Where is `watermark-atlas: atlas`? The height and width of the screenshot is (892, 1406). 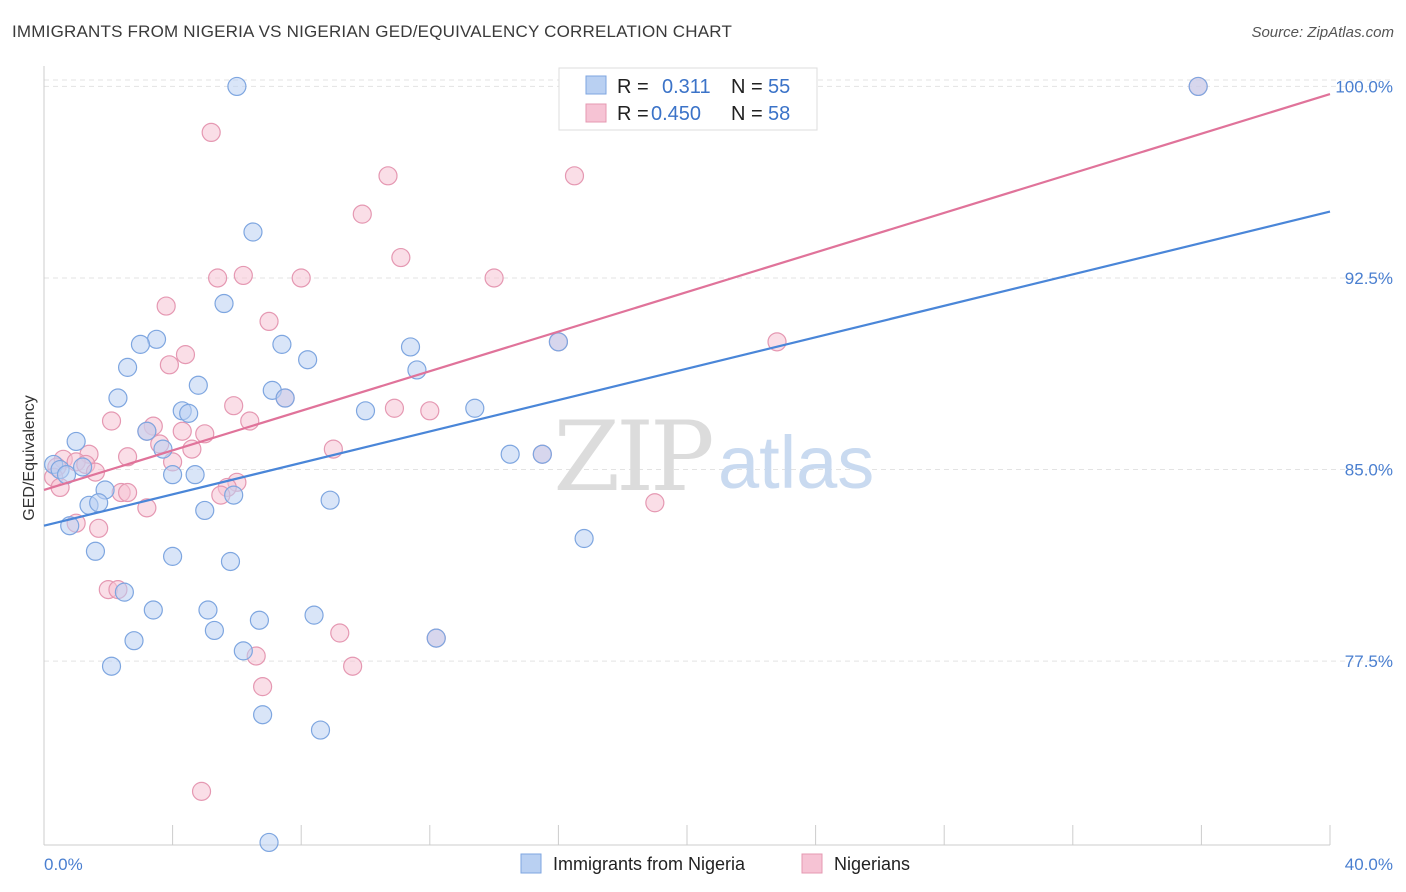 watermark-atlas: atlas is located at coordinates (796, 462).